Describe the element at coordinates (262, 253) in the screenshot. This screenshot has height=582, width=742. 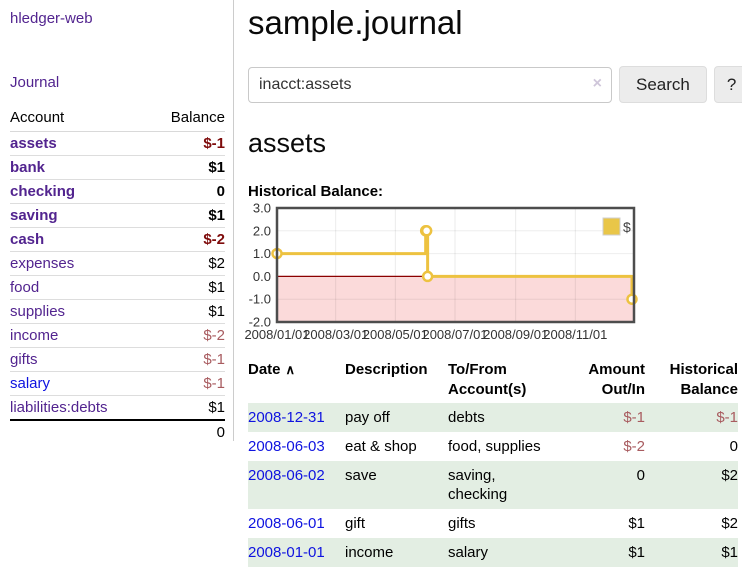
I see `svg-text: 1.0` at that location.